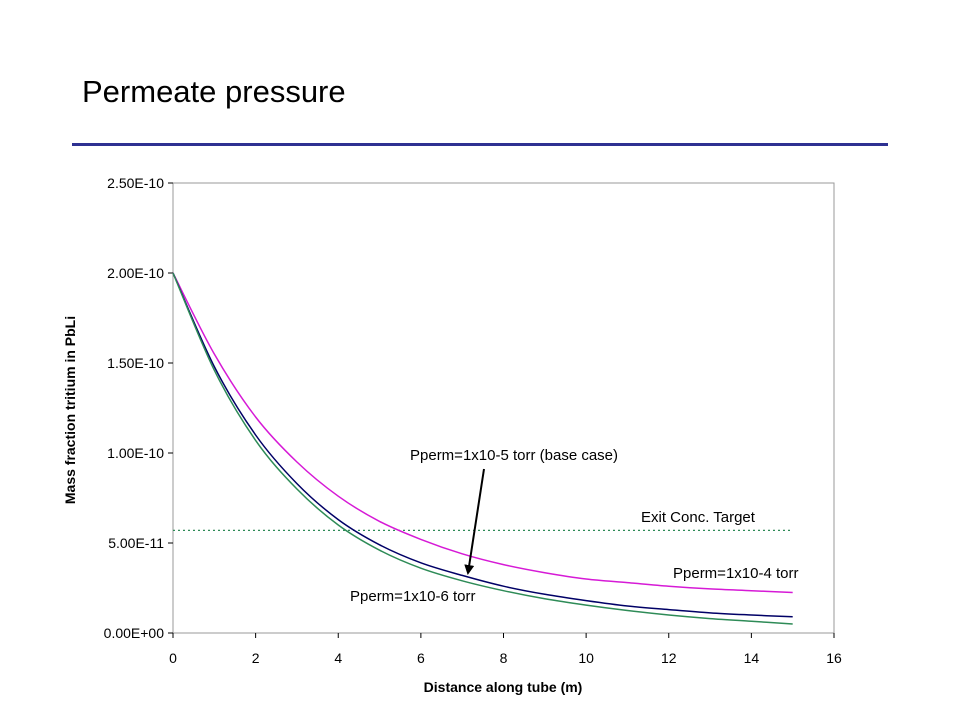 The image size is (960, 720). I want to click on x-tick-label: 10, so click(586, 658).